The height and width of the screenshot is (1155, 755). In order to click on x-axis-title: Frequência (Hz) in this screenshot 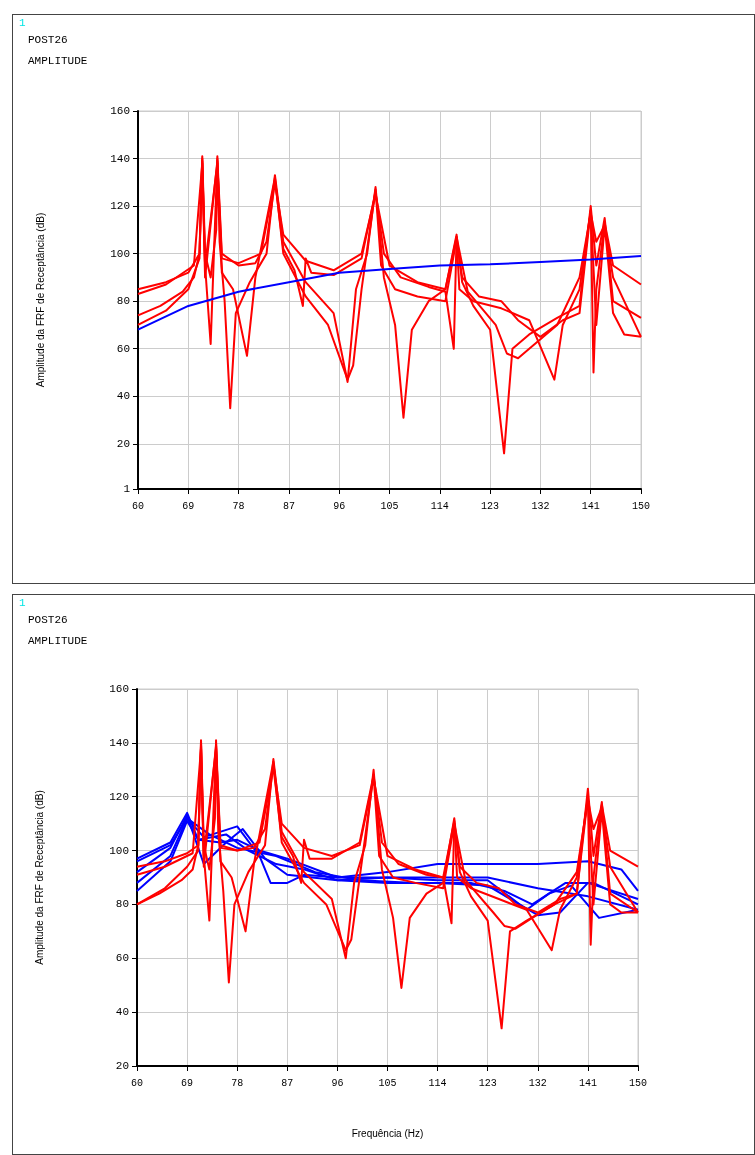, I will do `click(387, 1133)`.